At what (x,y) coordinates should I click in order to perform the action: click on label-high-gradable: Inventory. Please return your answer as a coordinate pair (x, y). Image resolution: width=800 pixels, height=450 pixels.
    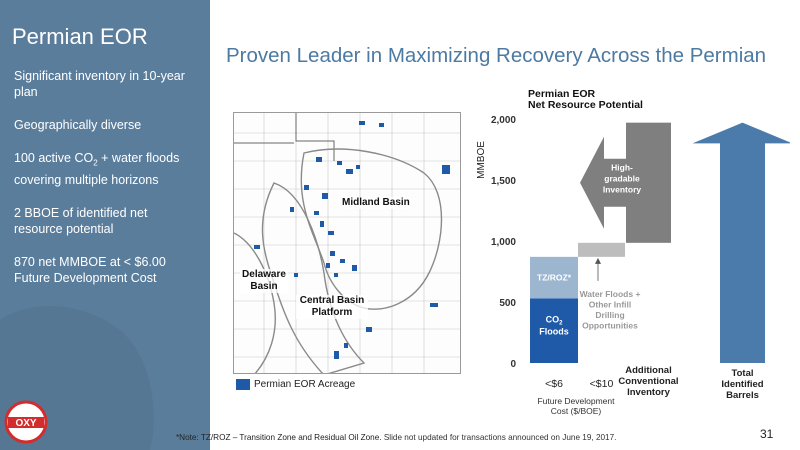
    Looking at the image, I should click on (622, 190).